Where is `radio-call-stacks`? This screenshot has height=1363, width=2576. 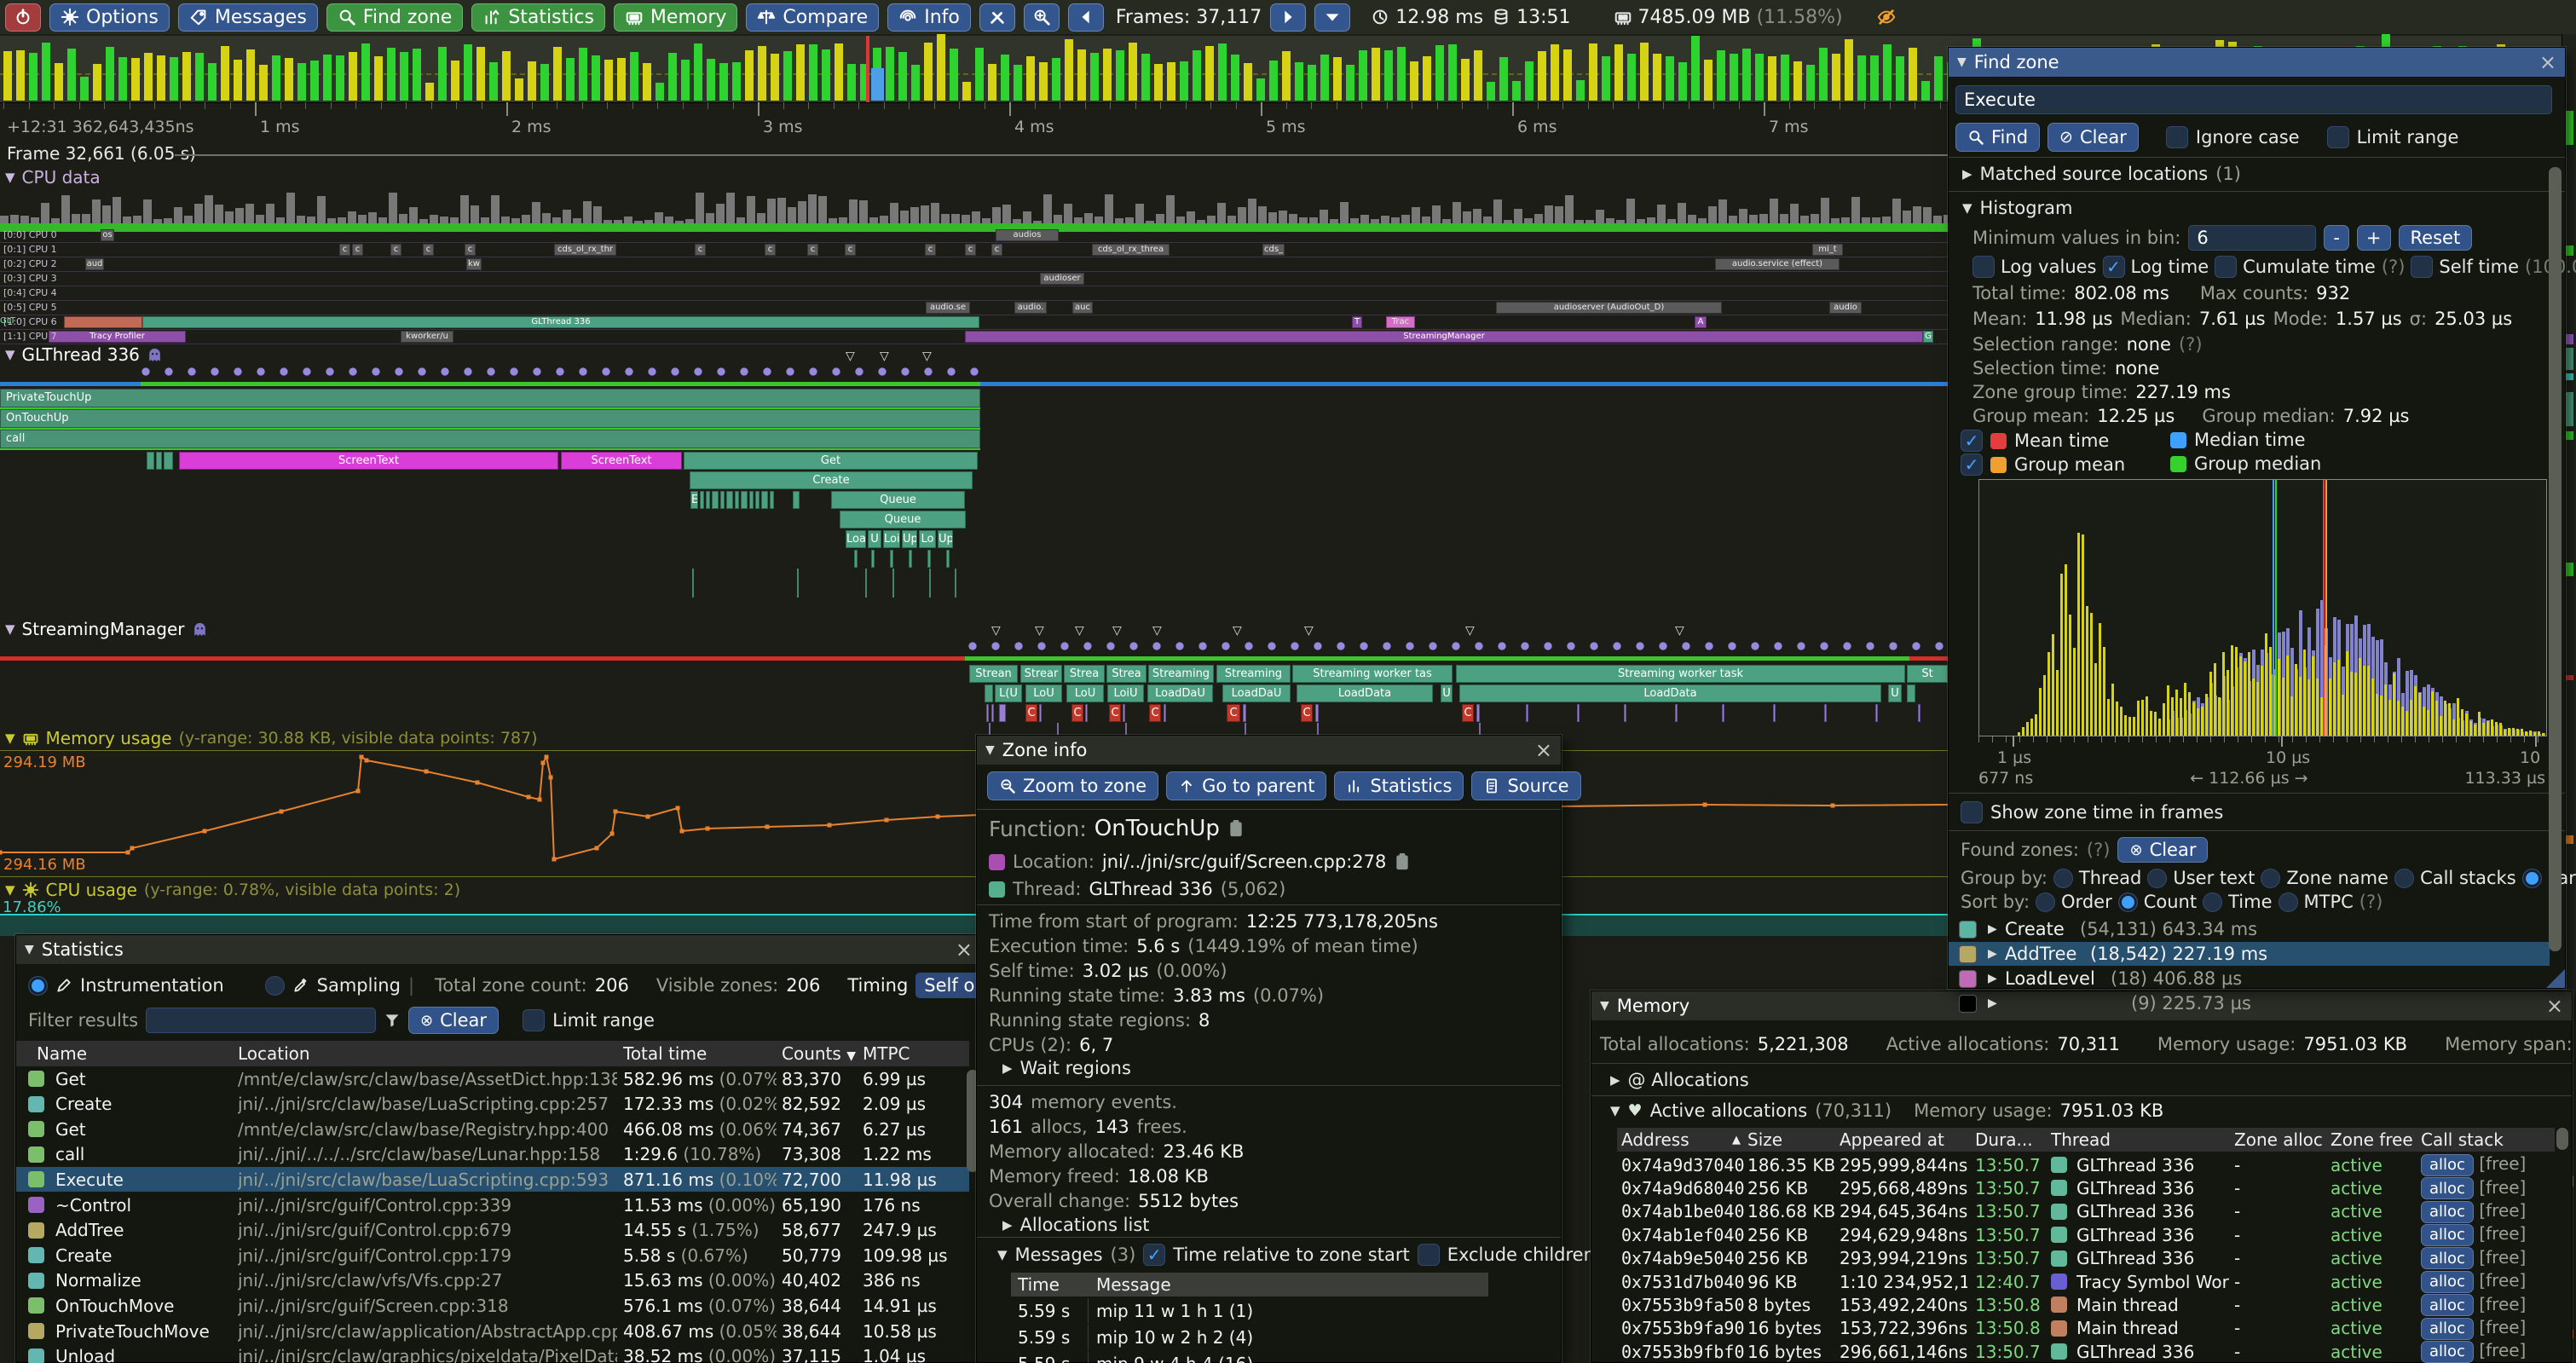
radio-call-stacks is located at coordinates (2404, 878).